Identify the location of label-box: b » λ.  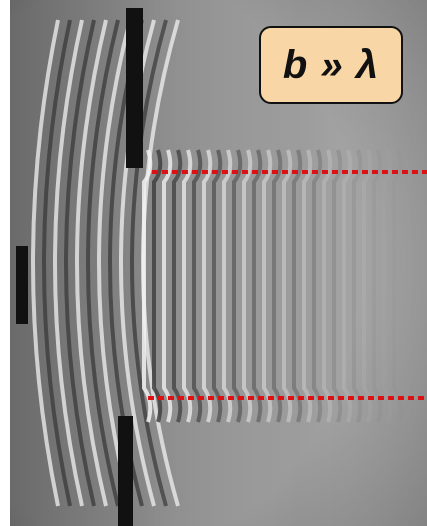
(331, 65).